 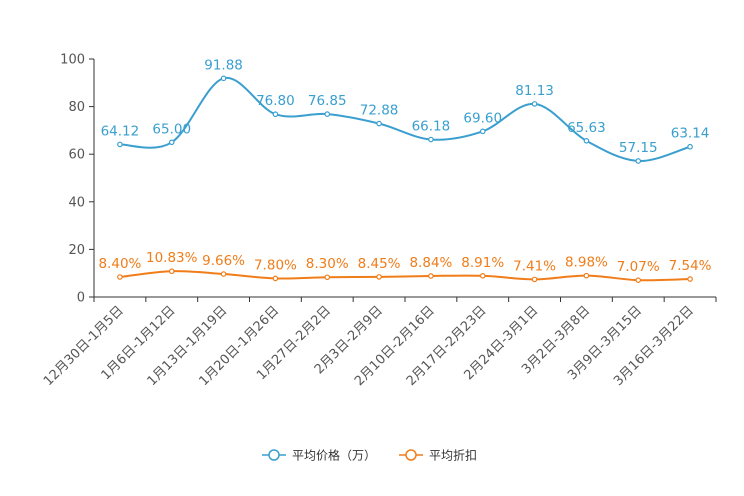 I want to click on data-label: 8.98%, so click(x=586, y=263).